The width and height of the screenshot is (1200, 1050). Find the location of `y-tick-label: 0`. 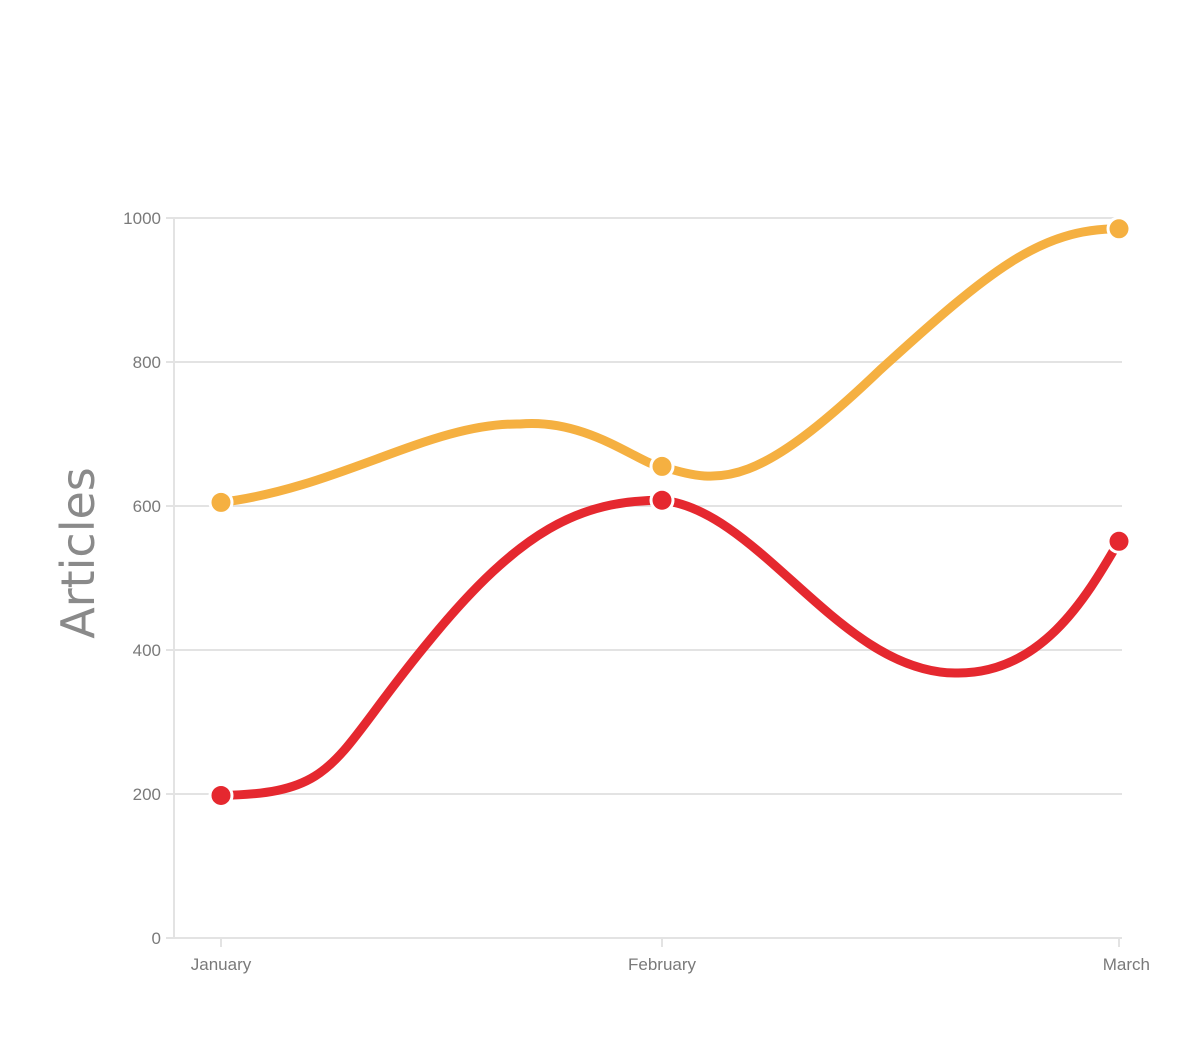

y-tick-label: 0 is located at coordinates (156, 938).